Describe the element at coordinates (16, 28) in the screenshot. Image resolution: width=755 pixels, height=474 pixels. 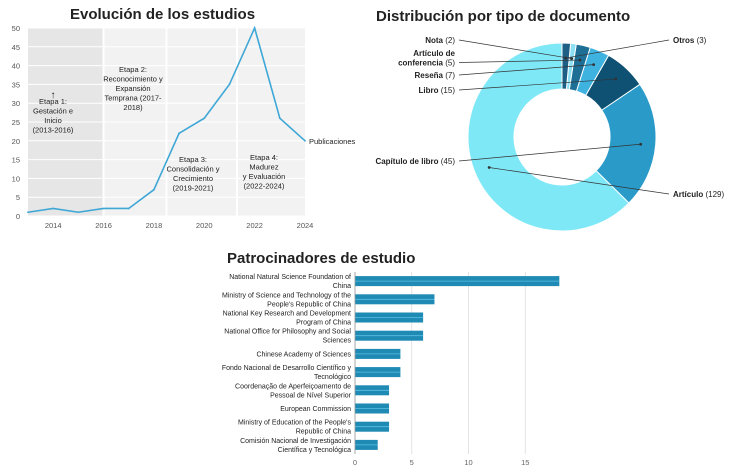
I see `y-tick-label: 50` at that location.